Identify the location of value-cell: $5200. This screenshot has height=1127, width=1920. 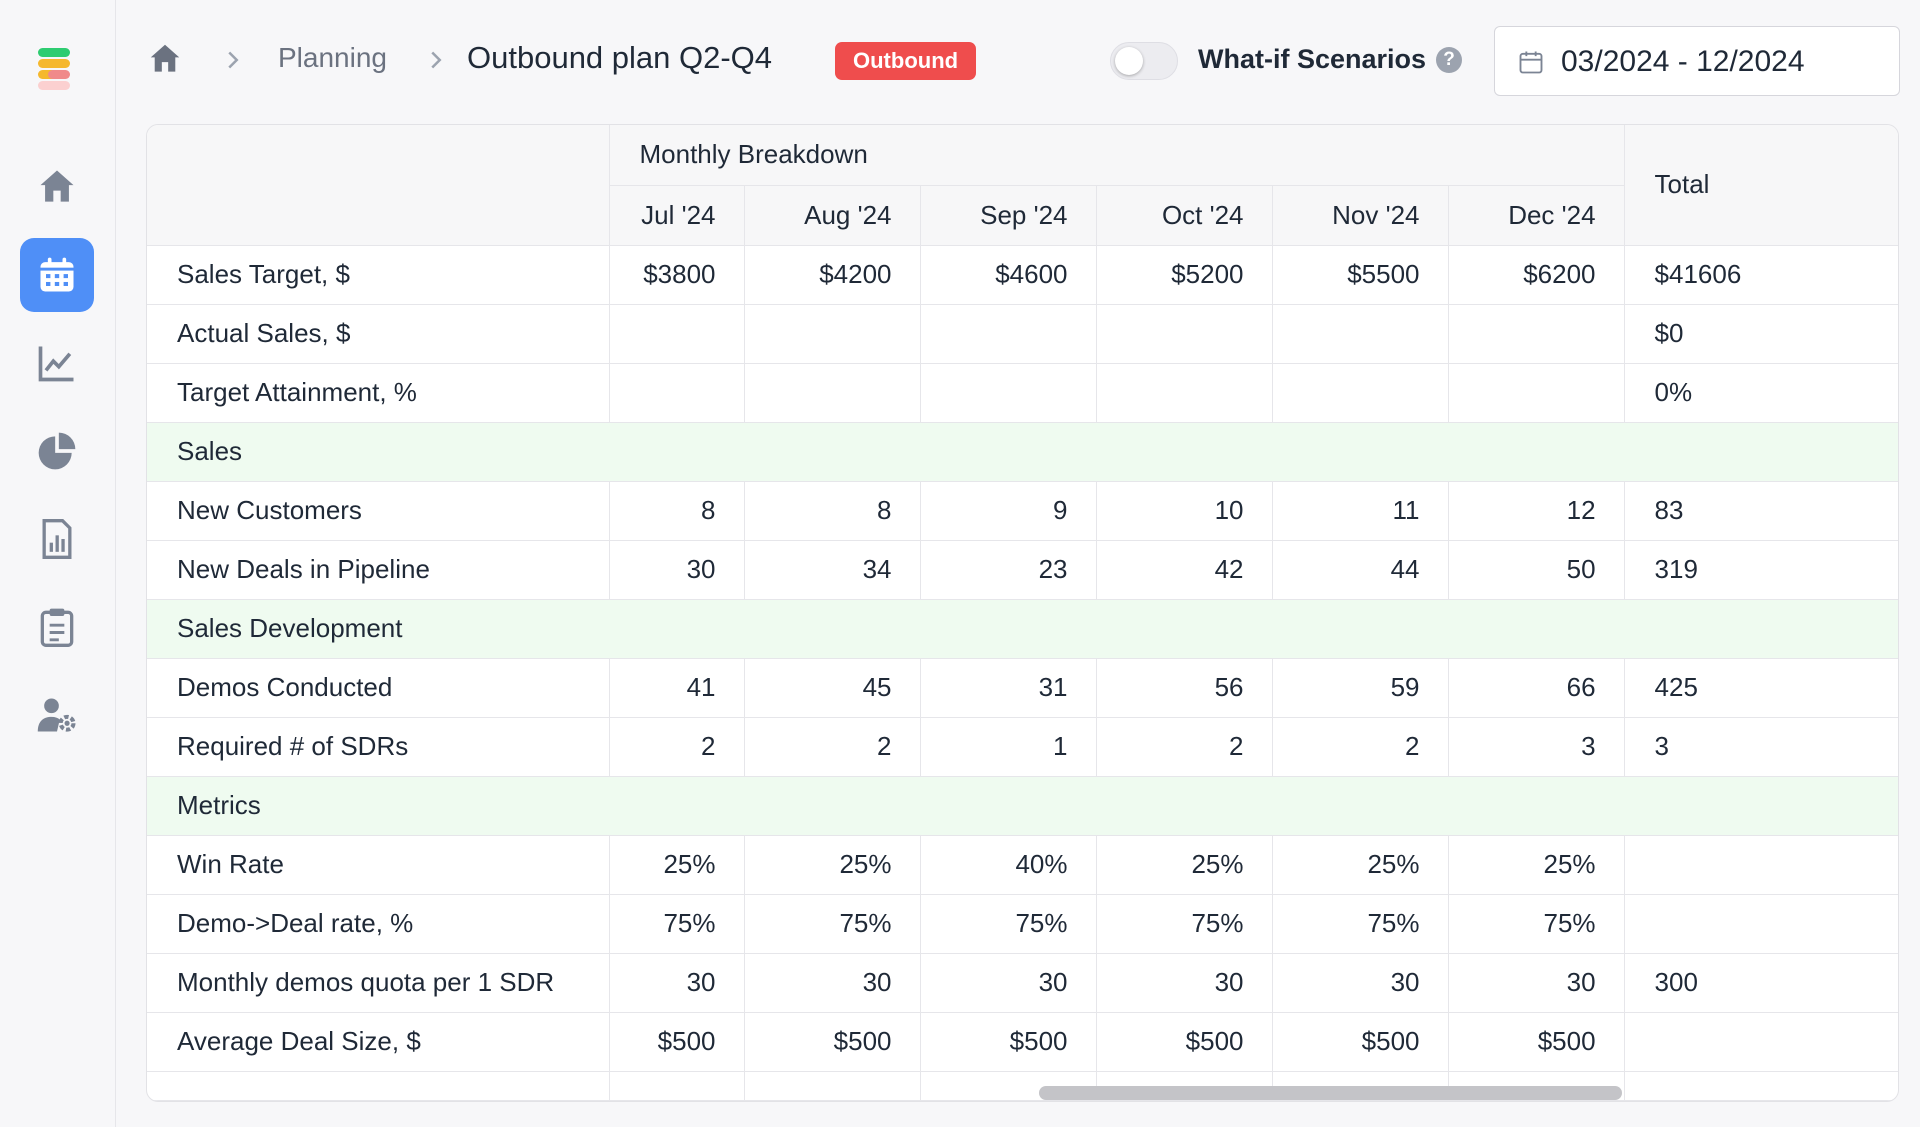
(1184, 275).